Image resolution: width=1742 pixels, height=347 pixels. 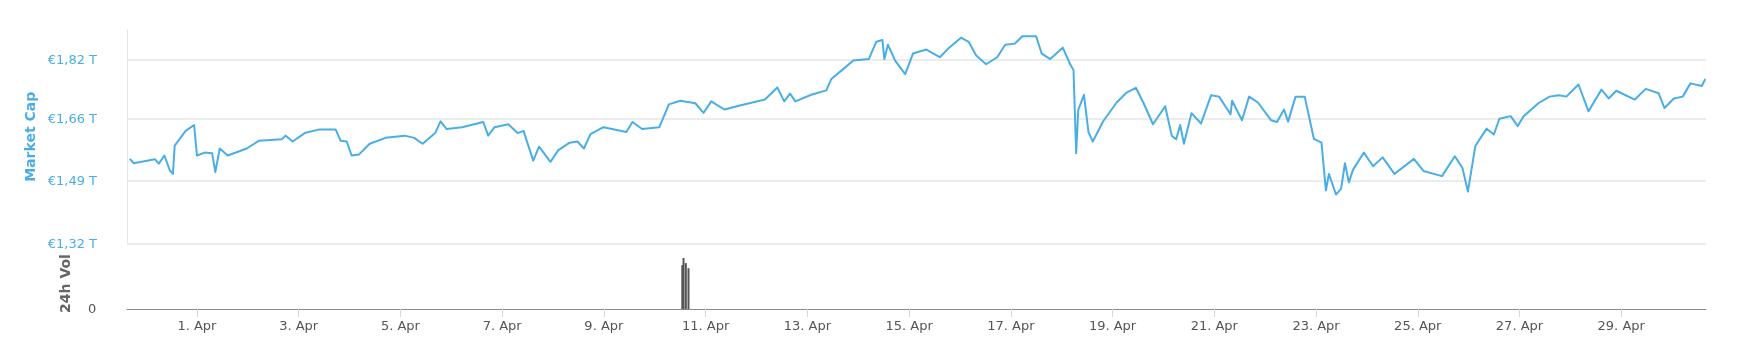 What do you see at coordinates (909, 325) in the screenshot?
I see `x-tick-label: 15. Apr` at bounding box center [909, 325].